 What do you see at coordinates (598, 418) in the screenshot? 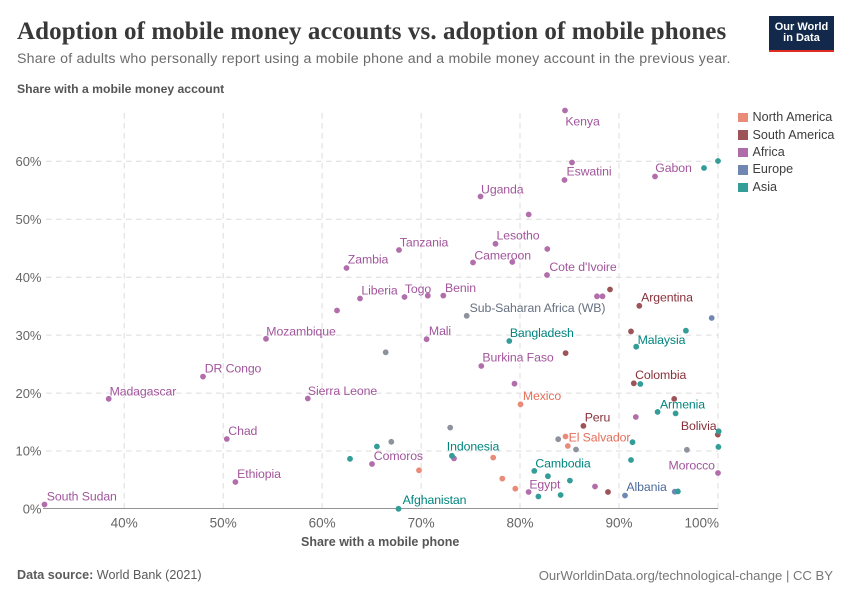
I see `svg-text: Peru` at bounding box center [598, 418].